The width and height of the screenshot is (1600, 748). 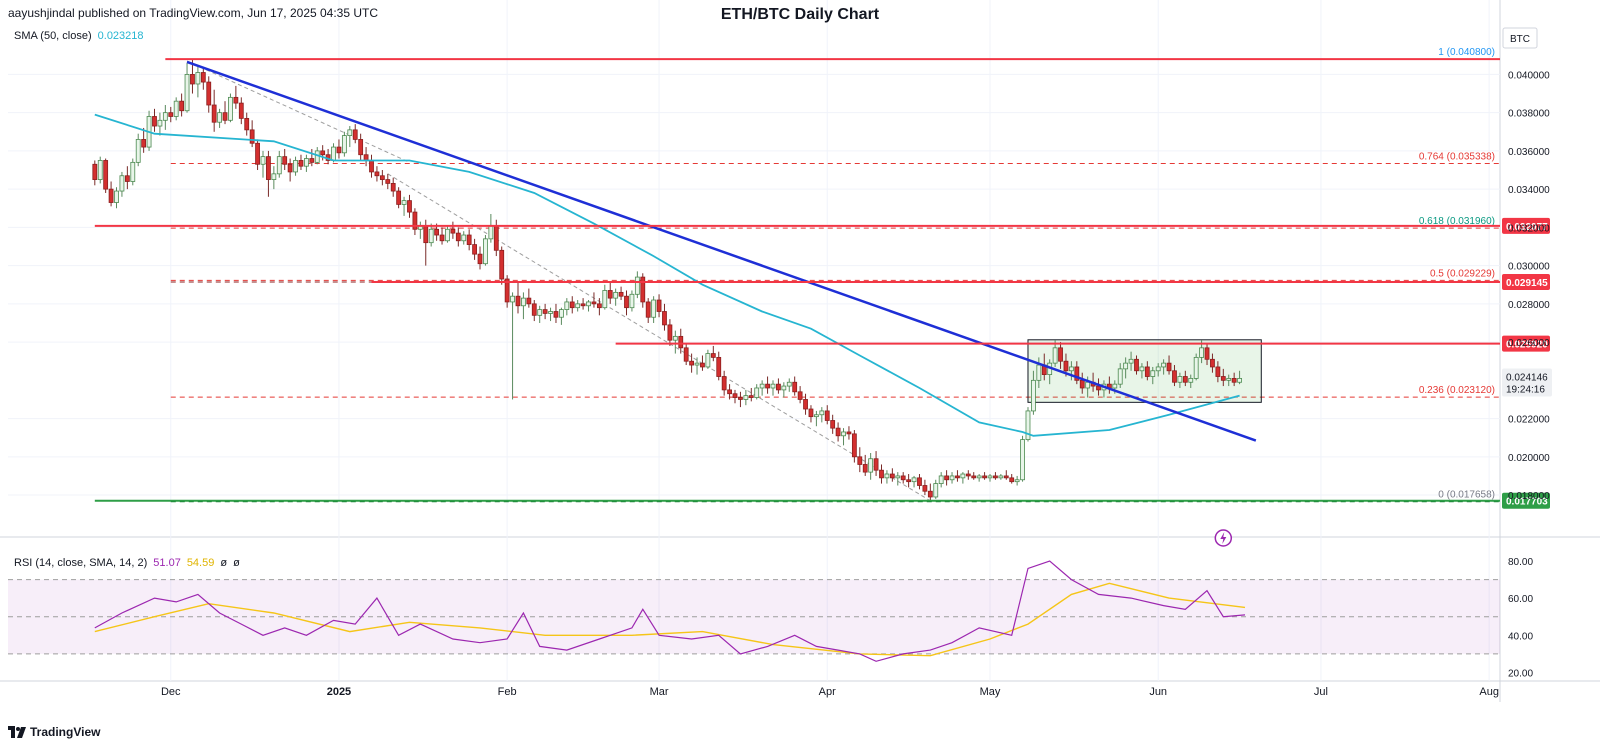 I want to click on time-tick-label: Jun, so click(x=1158, y=692).